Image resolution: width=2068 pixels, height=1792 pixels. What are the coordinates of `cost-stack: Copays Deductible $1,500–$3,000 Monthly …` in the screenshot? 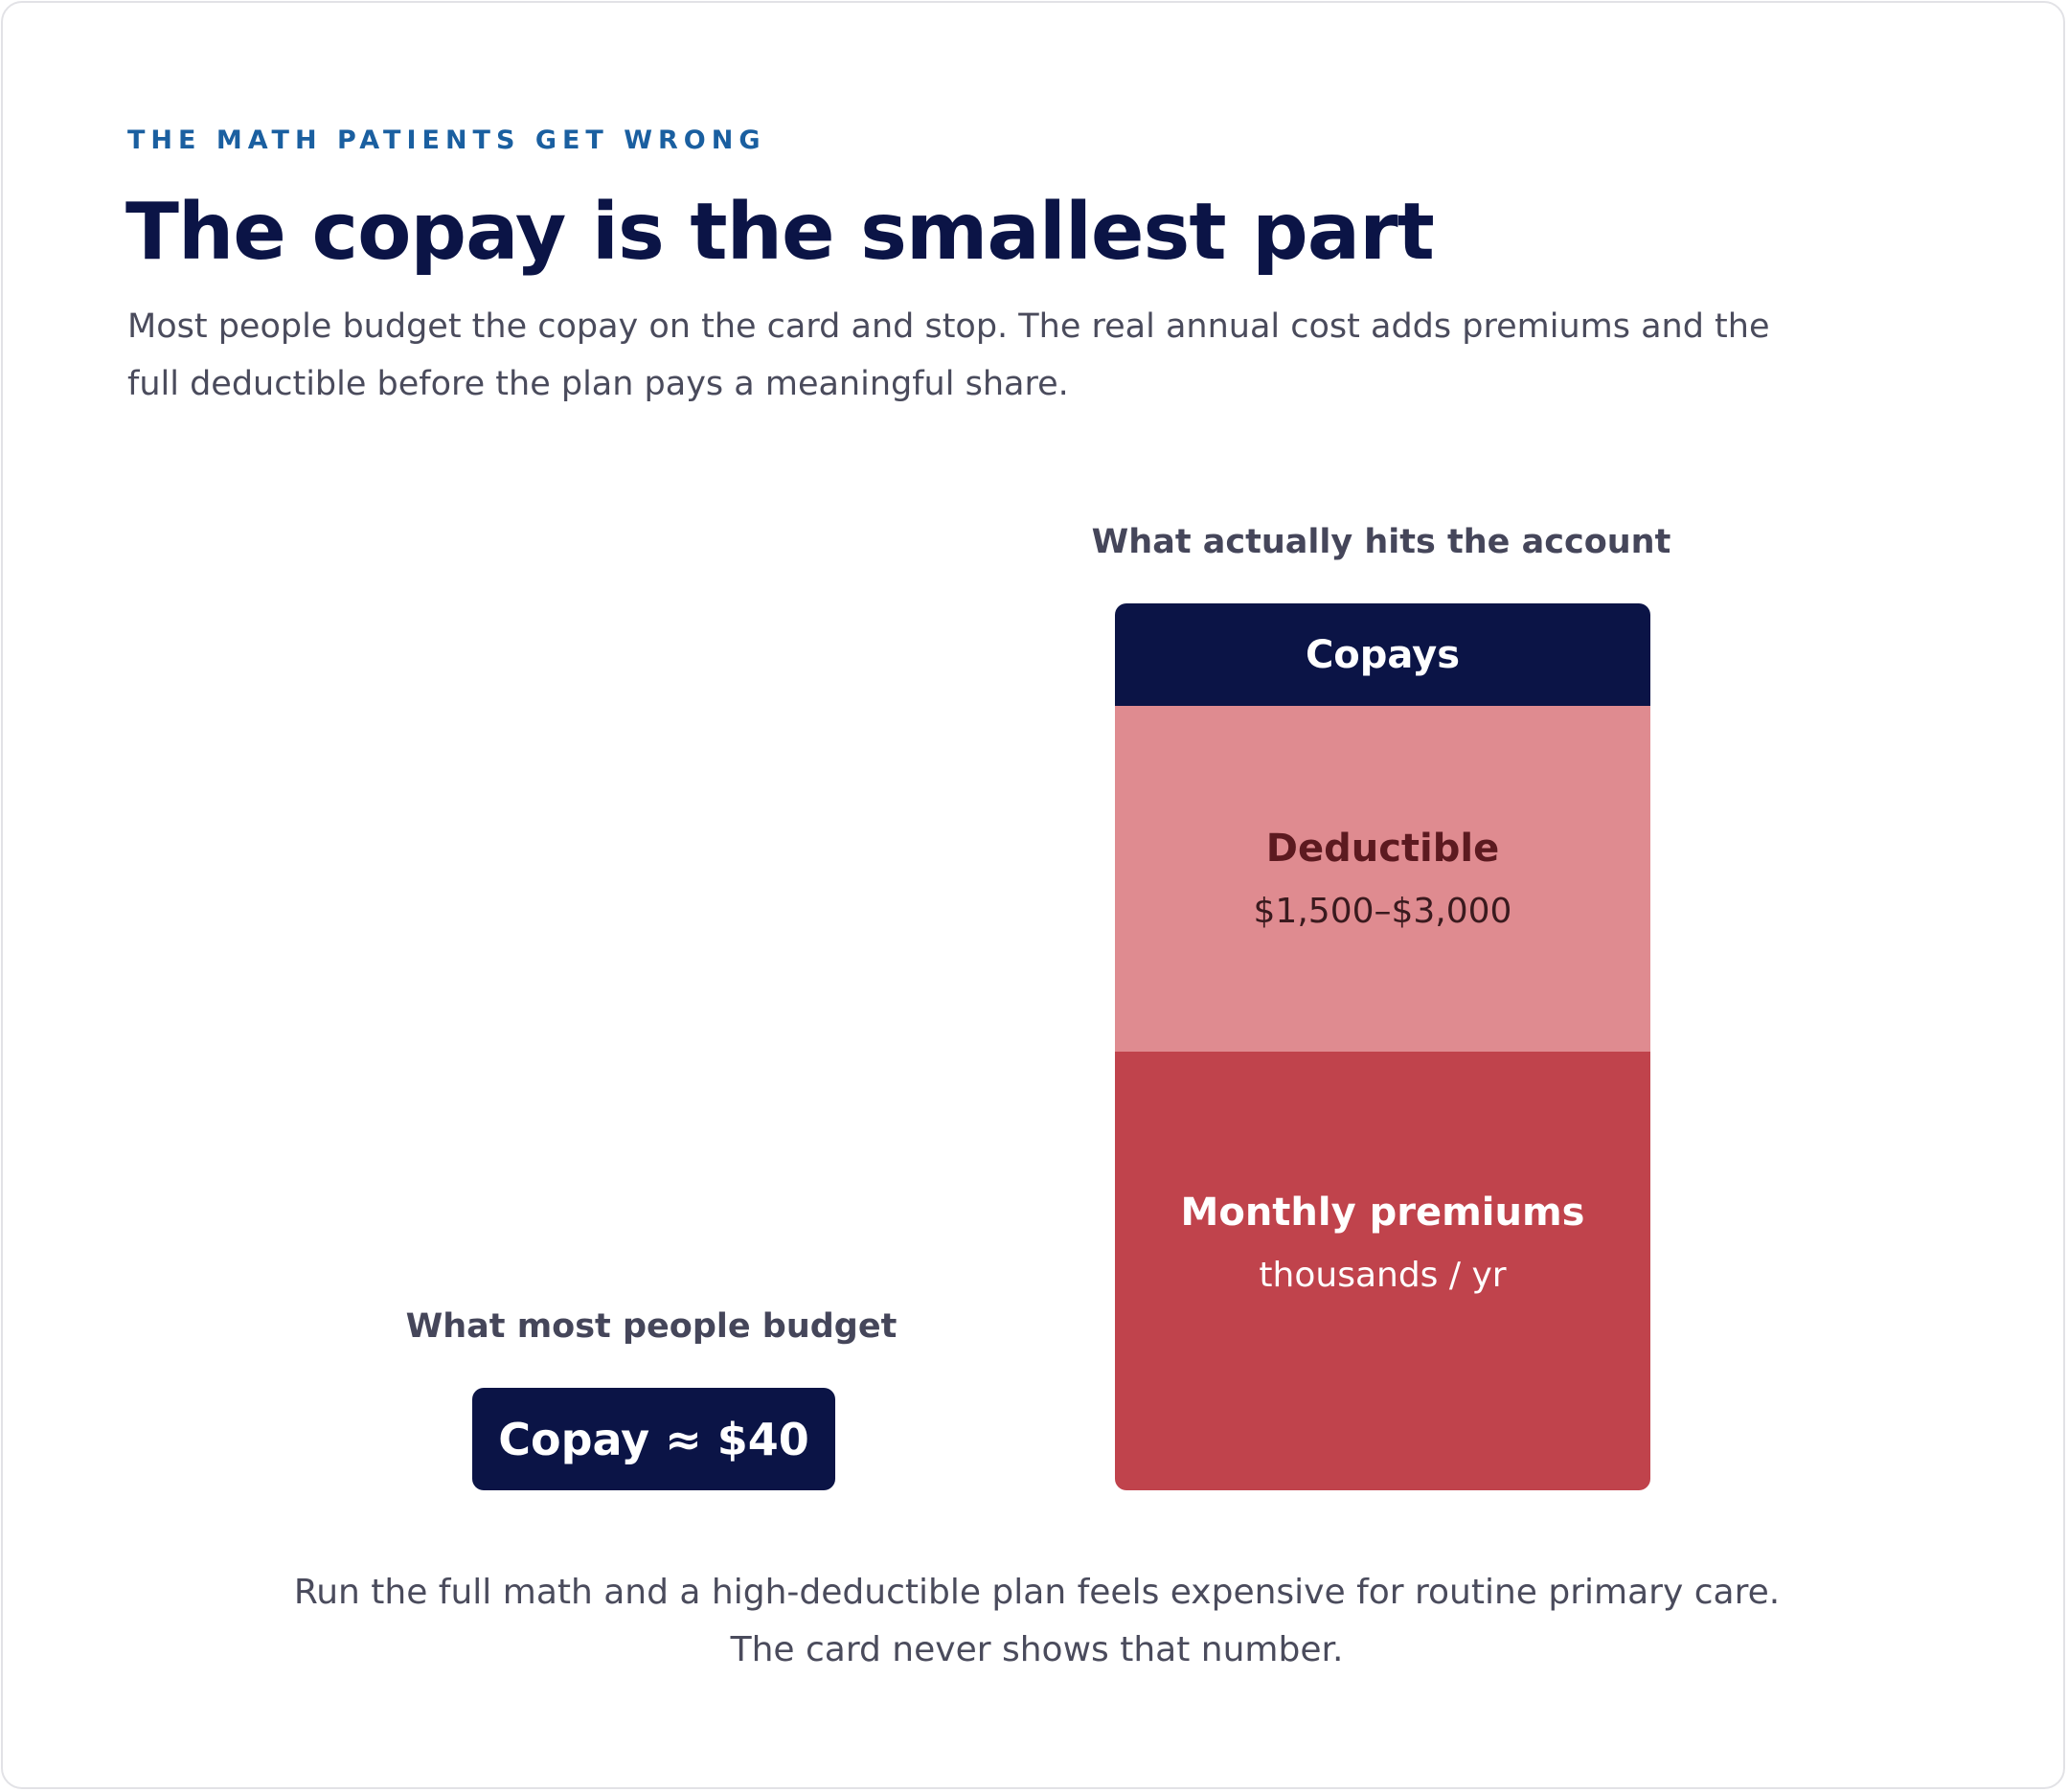 It's located at (1382, 1046).